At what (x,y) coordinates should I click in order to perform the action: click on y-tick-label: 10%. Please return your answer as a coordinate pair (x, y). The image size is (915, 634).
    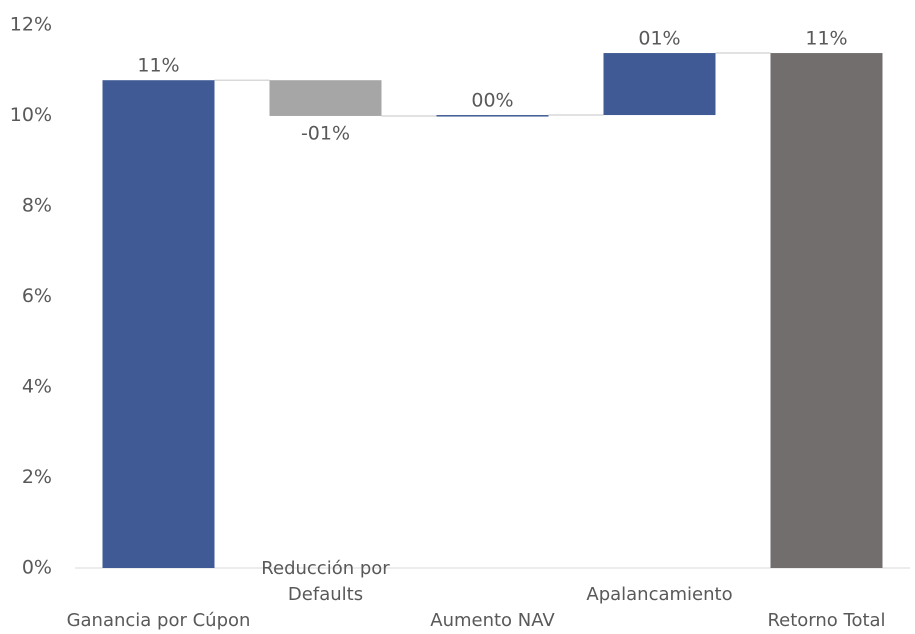
    Looking at the image, I should click on (31, 115).